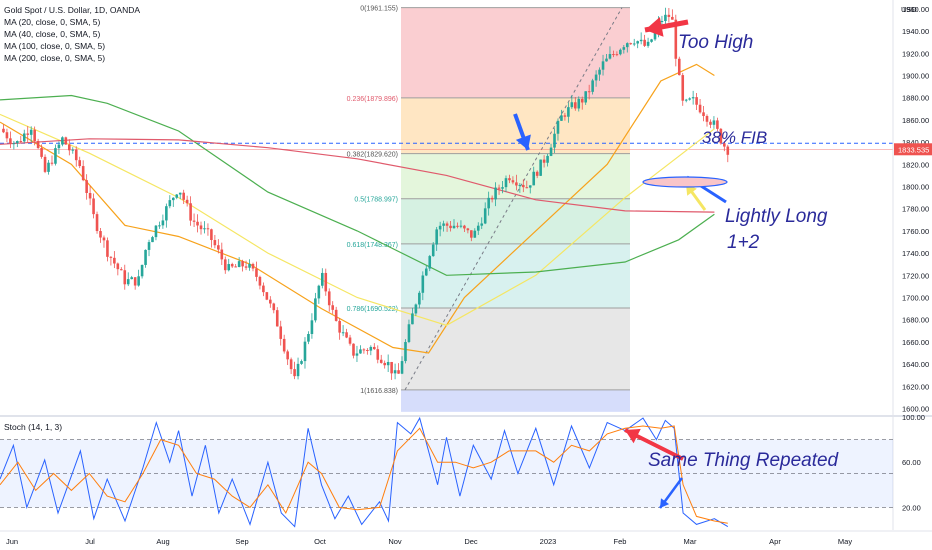 This screenshot has width=932, height=550. Describe the element at coordinates (55, 46) in the screenshot. I see `ma100-legend: MA (100, close, 0, SMA, 5)` at that location.